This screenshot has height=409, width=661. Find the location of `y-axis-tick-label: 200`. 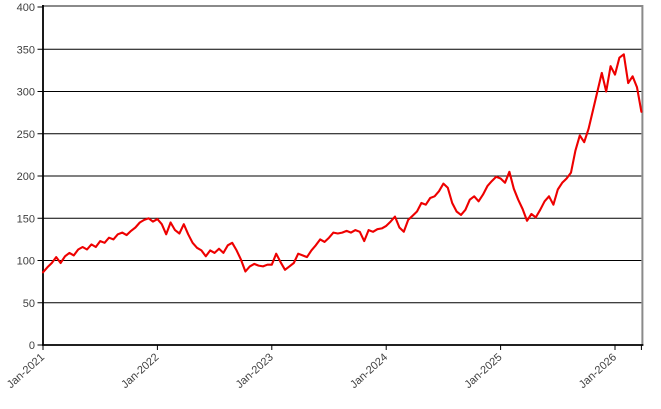

y-axis-tick-label: 200 is located at coordinates (26, 177).